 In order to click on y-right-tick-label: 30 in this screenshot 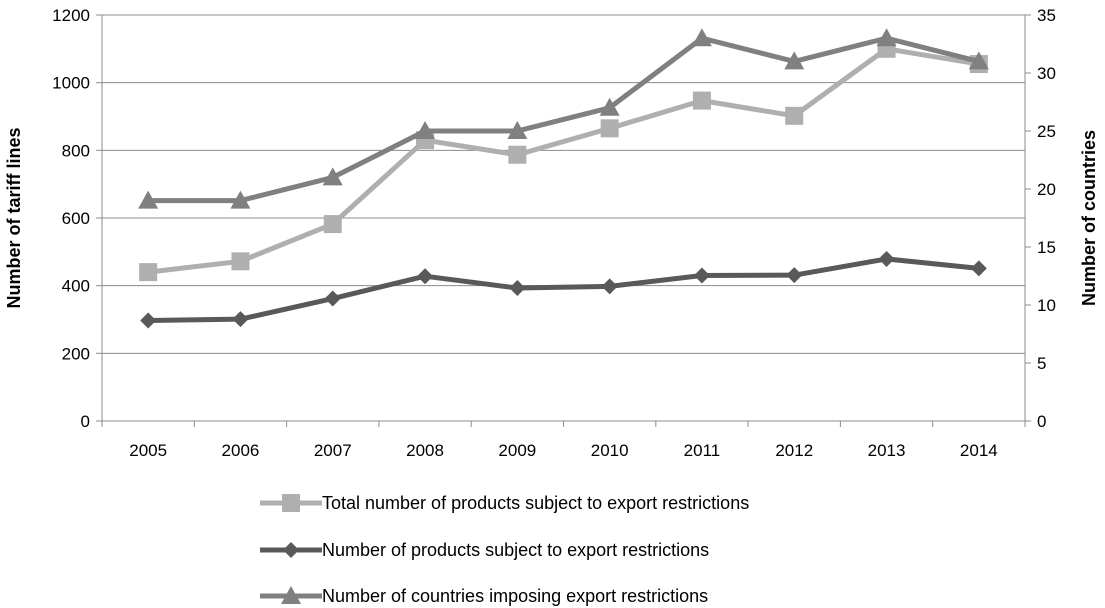, I will do `click(1046, 73)`.